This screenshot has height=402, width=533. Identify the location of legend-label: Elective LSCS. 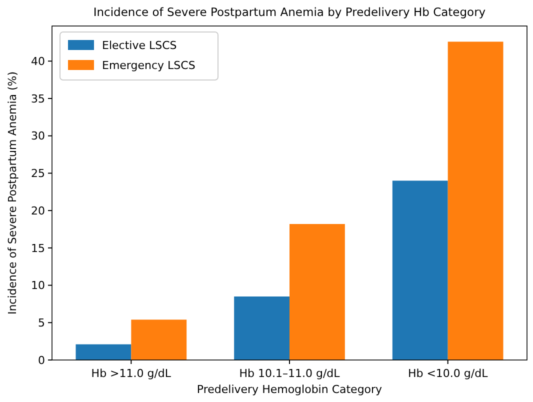
(139, 45).